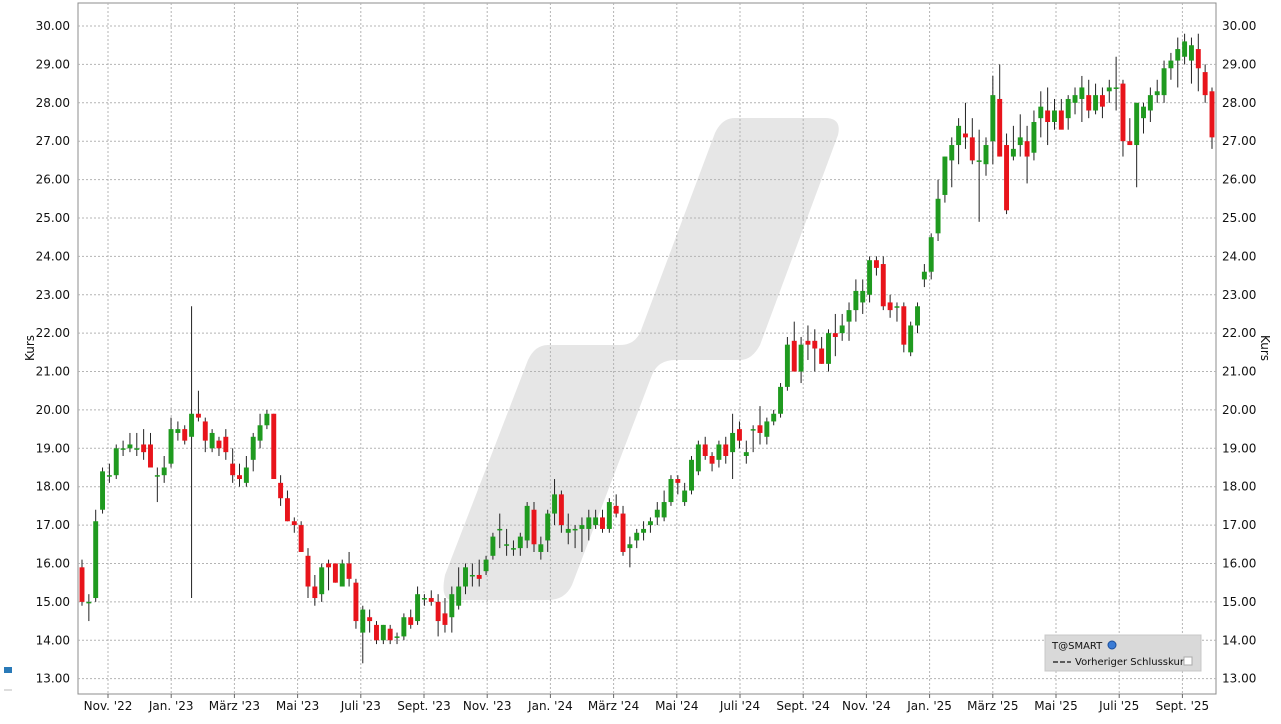 The width and height of the screenshot is (1281, 724). Describe the element at coordinates (1123, 653) in the screenshot. I see `legend: T@SMART Vorheriger Schlusskurs` at that location.